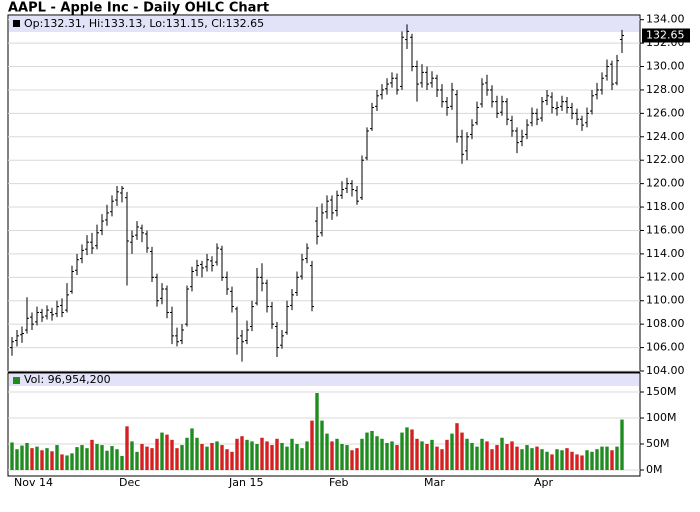 This screenshot has width=700, height=512. What do you see at coordinates (67, 379) in the screenshot?
I see `volume-header: Vol: 96,954,200` at bounding box center [67, 379].